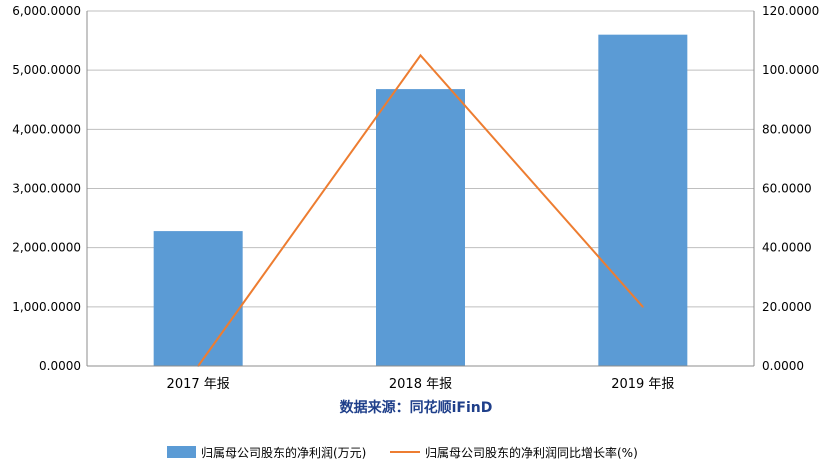  I want to click on category-labels: 2017 年报 2018 年报 2019 年报, so click(421, 384).